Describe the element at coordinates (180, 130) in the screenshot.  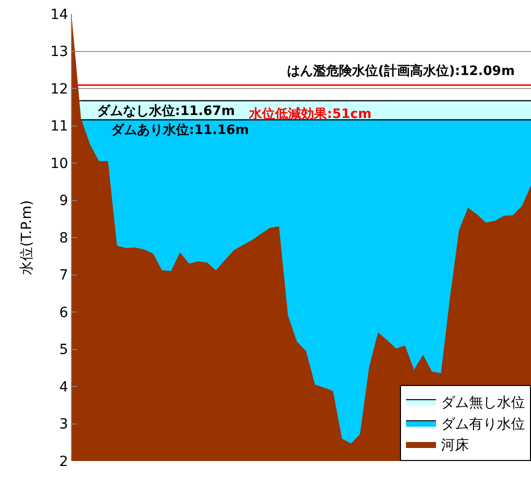
I see `annotation: ダムあり水位:11.16m` at that location.